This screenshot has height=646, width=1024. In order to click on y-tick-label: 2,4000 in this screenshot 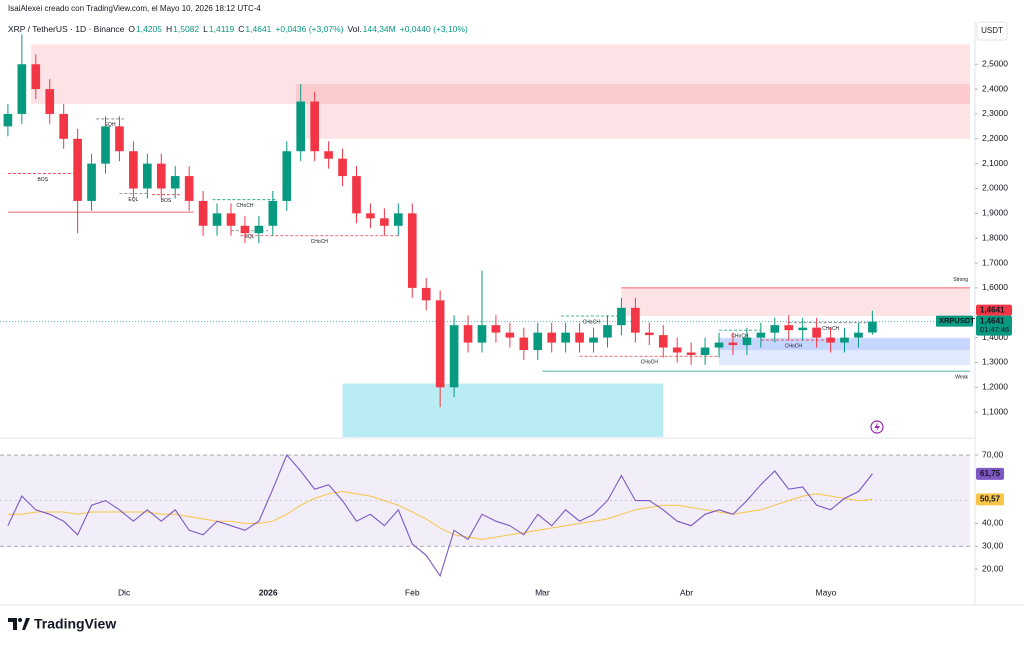, I will do `click(995, 88)`.